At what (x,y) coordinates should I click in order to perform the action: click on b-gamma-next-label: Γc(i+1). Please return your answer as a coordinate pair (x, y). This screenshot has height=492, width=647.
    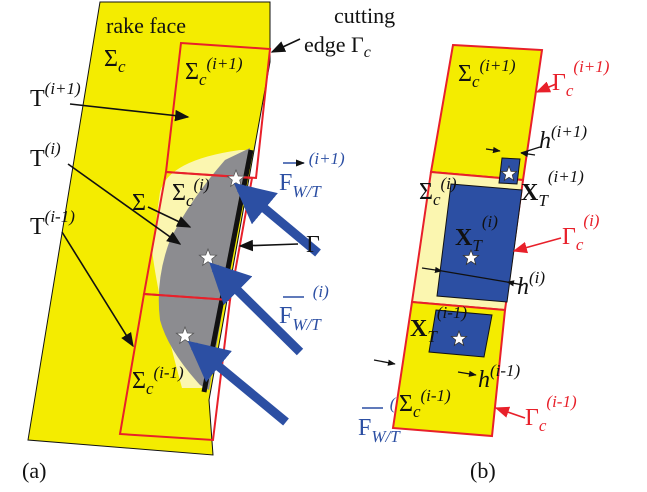
    Looking at the image, I should click on (581, 78).